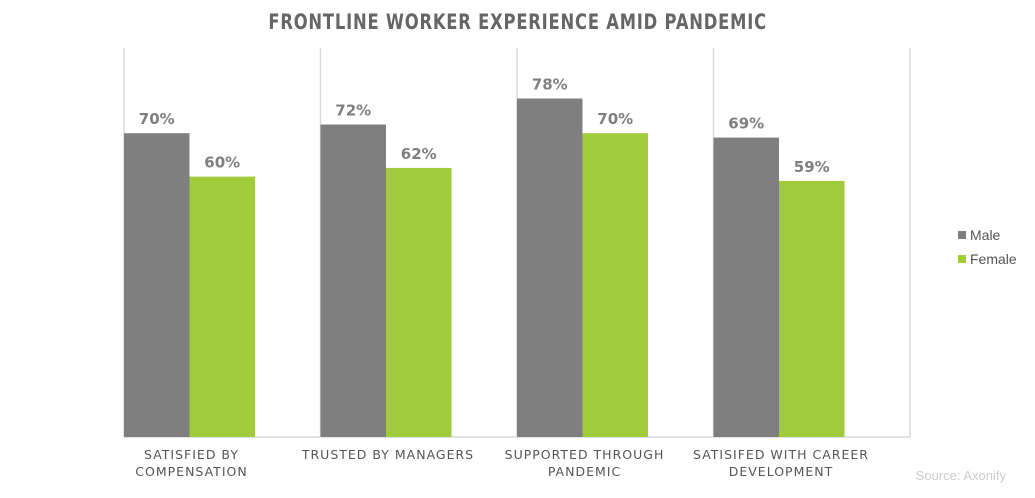 The height and width of the screenshot is (498, 1035). What do you see at coordinates (781, 471) in the screenshot?
I see `category-label: DEVELOPMENT` at bounding box center [781, 471].